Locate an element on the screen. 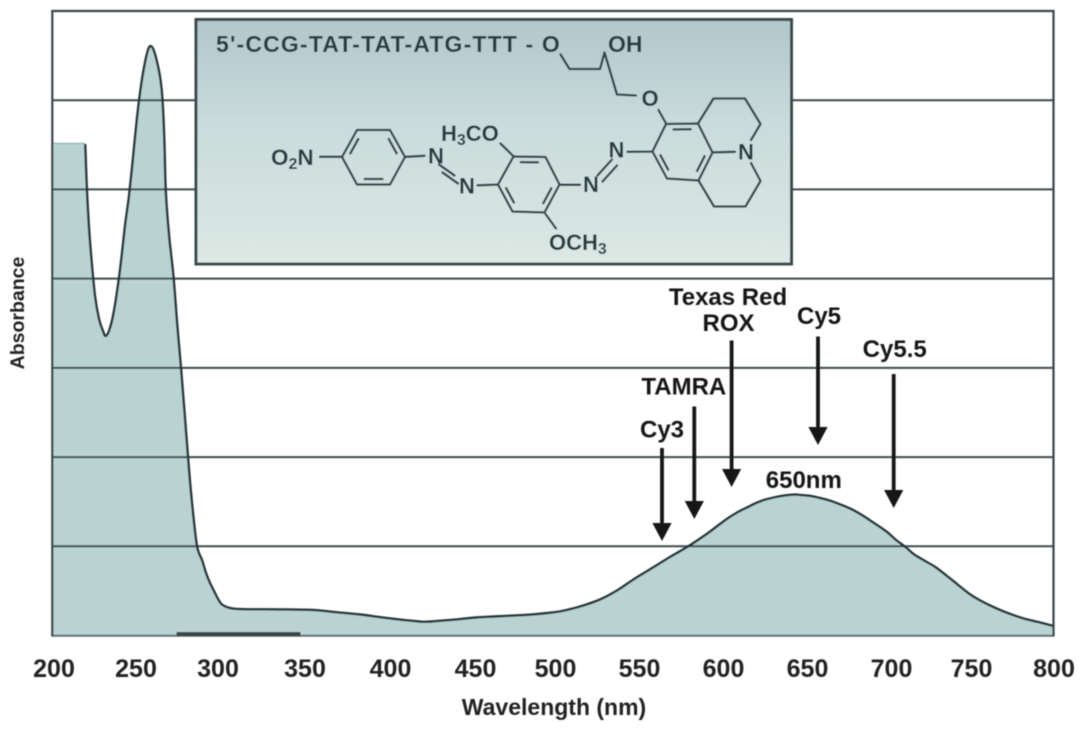 The width and height of the screenshot is (1080, 730). svg-text: 400 is located at coordinates (391, 669).